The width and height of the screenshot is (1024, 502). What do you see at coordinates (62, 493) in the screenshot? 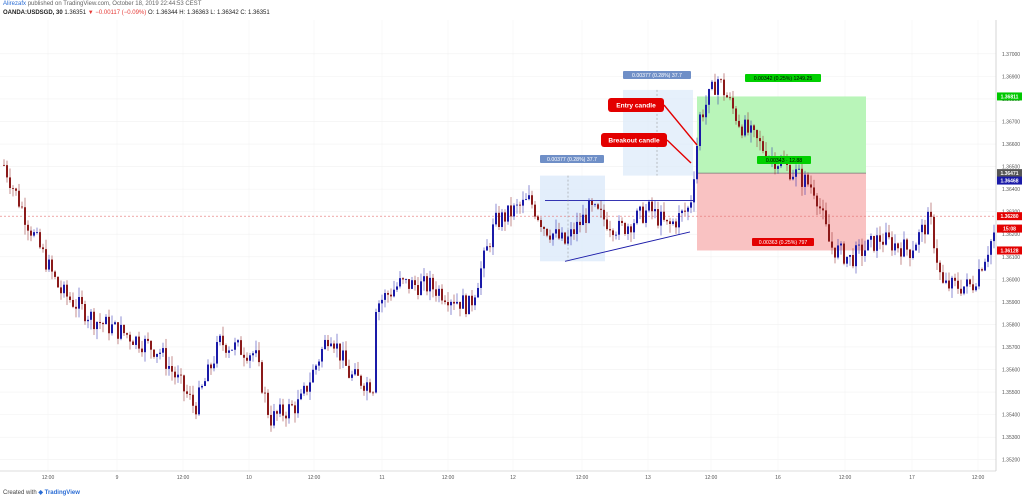
I see `brand-name: TradingView` at bounding box center [62, 493].